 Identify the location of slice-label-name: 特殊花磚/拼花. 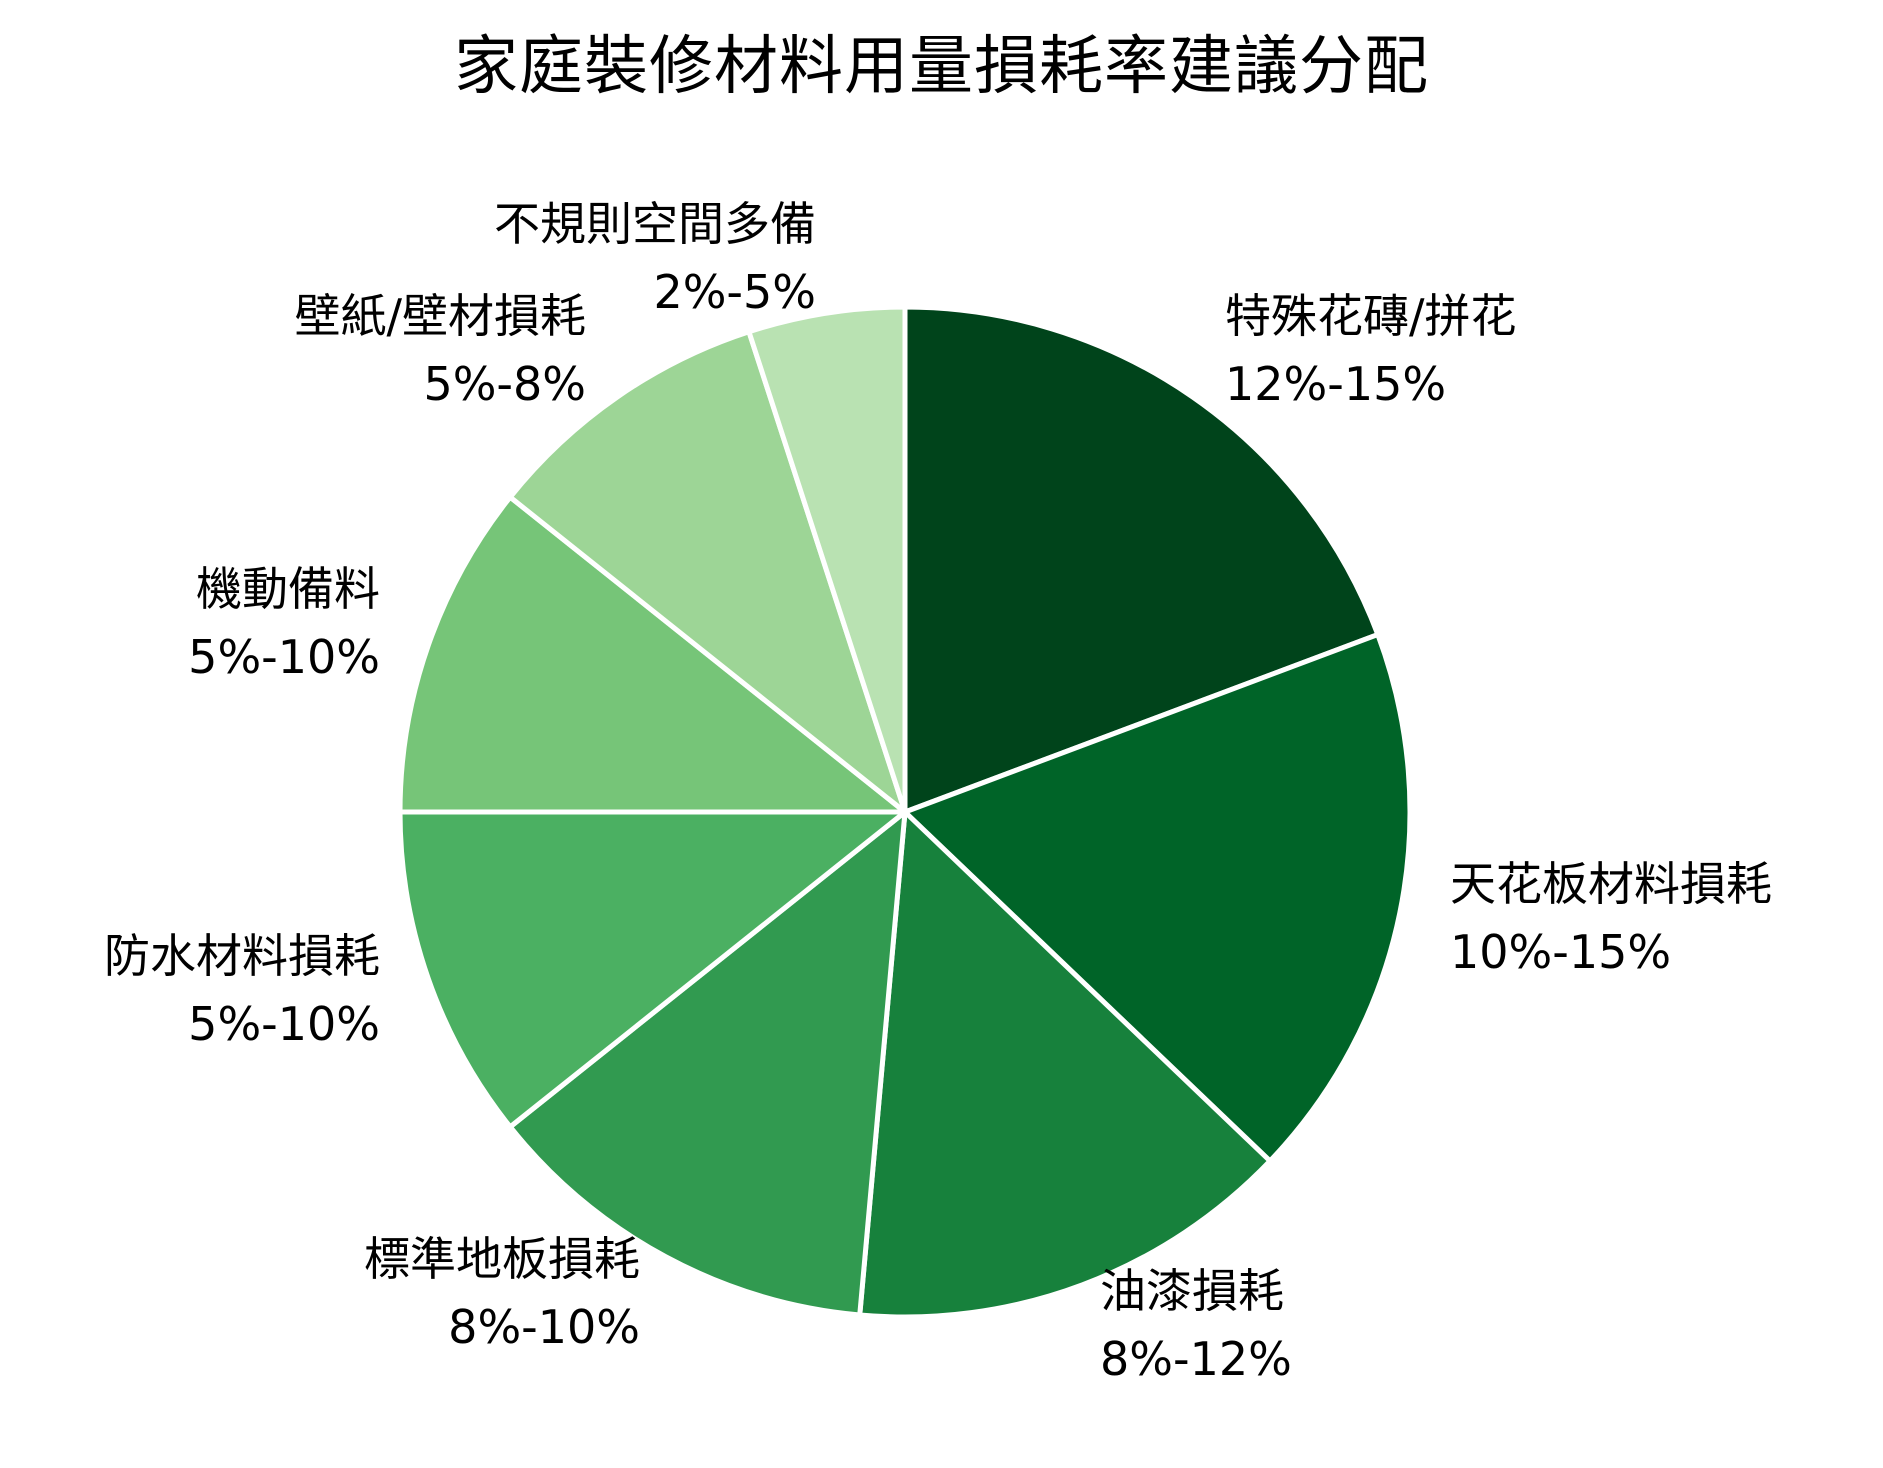
(1371, 316).